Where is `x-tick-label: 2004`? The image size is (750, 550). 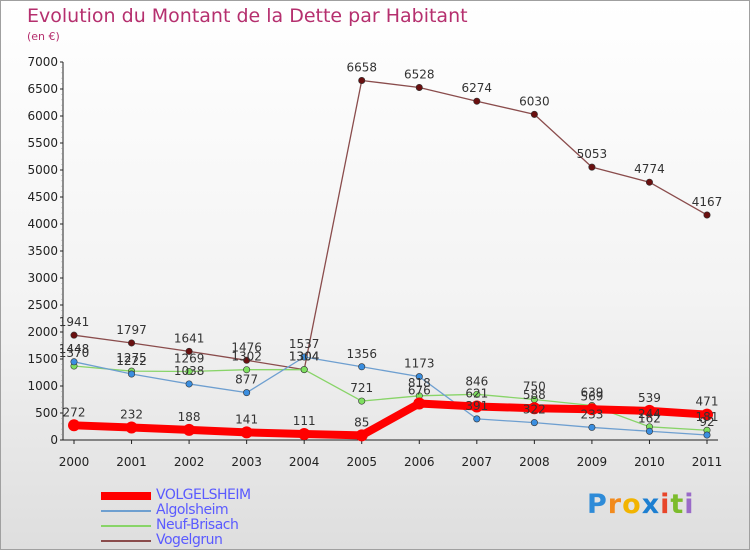
x-tick-label: 2004 is located at coordinates (304, 462).